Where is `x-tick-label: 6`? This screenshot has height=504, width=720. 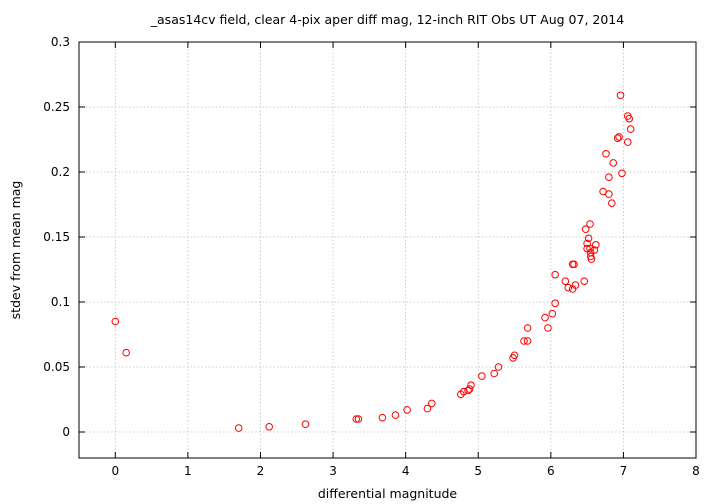
x-tick-label: 6 is located at coordinates (551, 471).